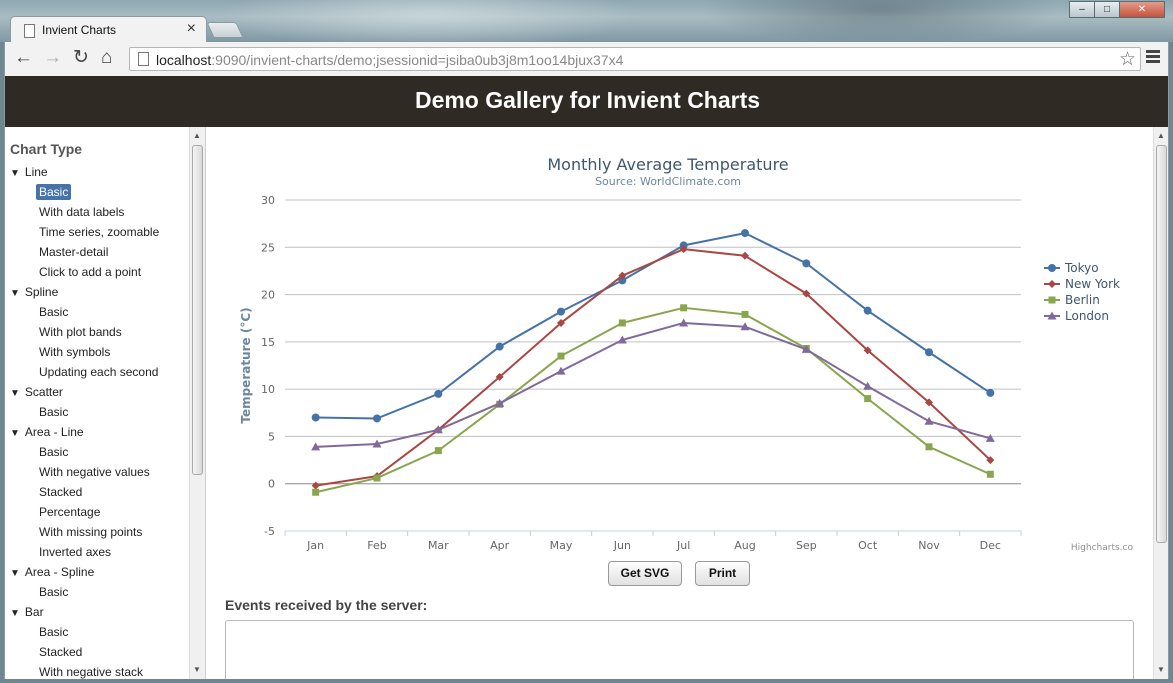  I want to click on tree-item-label: With negative values, so click(94, 472).